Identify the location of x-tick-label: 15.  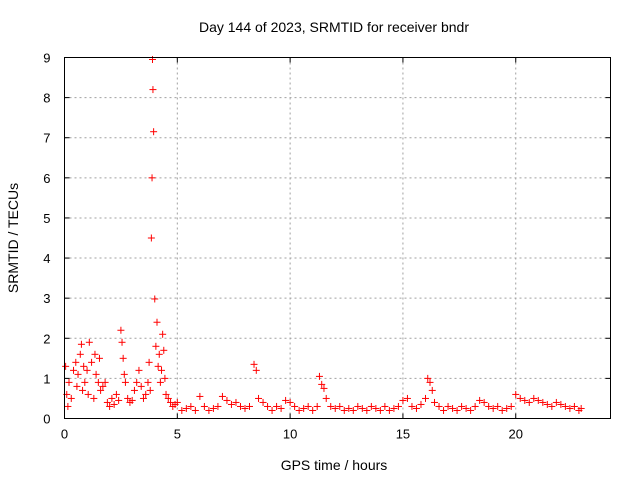
(403, 434).